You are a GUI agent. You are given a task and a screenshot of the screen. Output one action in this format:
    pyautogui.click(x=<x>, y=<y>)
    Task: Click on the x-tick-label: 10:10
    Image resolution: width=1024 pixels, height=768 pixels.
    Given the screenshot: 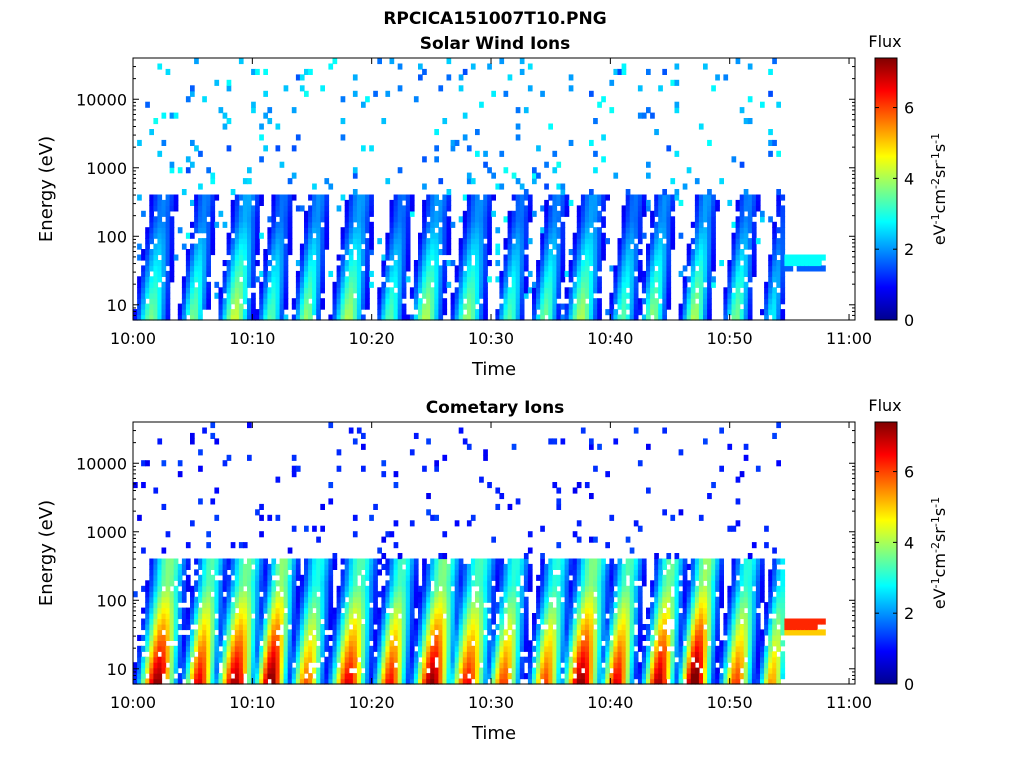 What is the action you would take?
    pyautogui.click(x=252, y=338)
    